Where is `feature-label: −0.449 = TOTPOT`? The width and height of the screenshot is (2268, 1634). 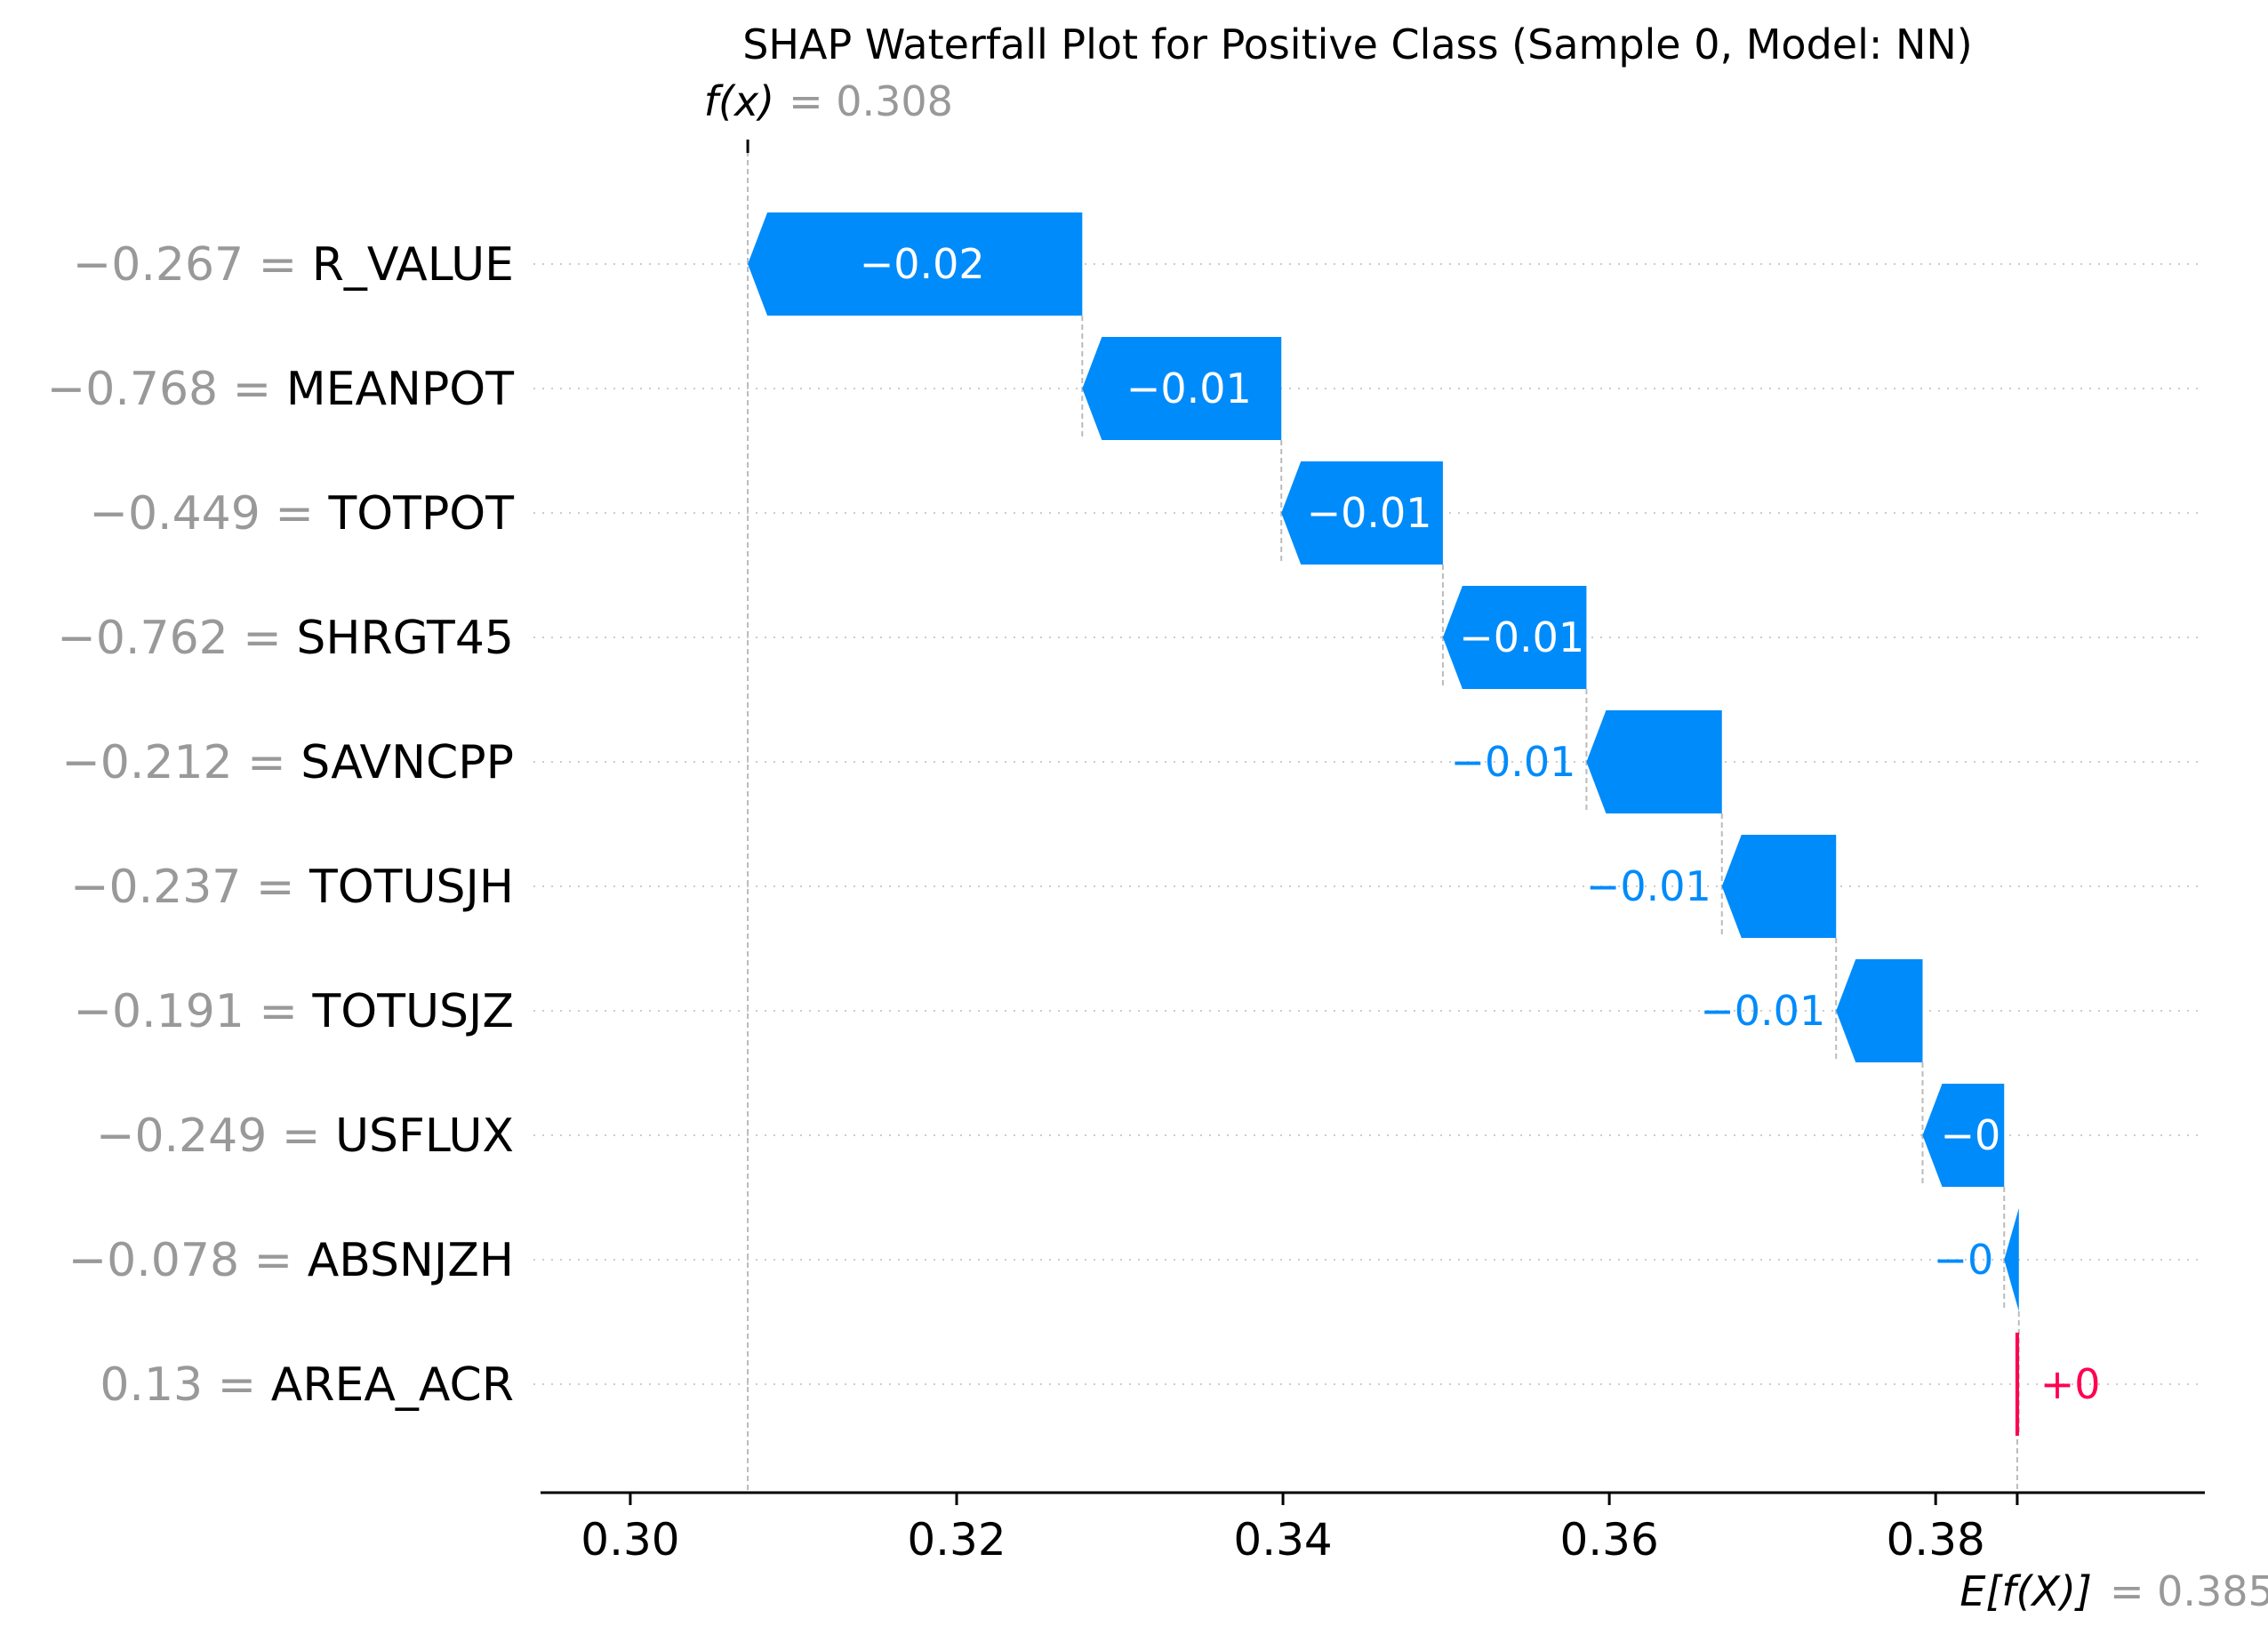
feature-label: −0.449 = TOTPOT is located at coordinates (301, 514).